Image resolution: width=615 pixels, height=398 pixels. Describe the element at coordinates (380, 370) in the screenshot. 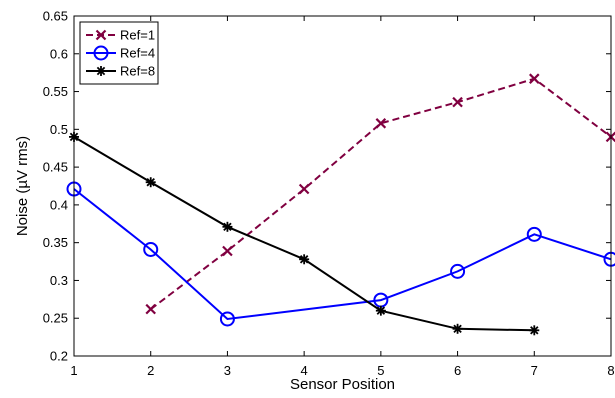

I see `x-tick-label: 5` at that location.